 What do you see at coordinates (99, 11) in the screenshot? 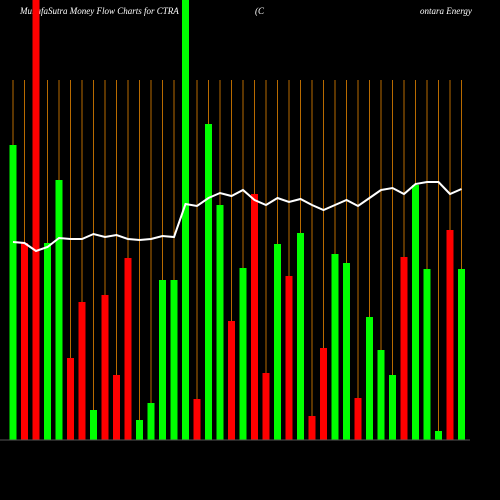
I see `chart-title: MunafaSutra Money Flow Charts for CTRA` at bounding box center [99, 11].